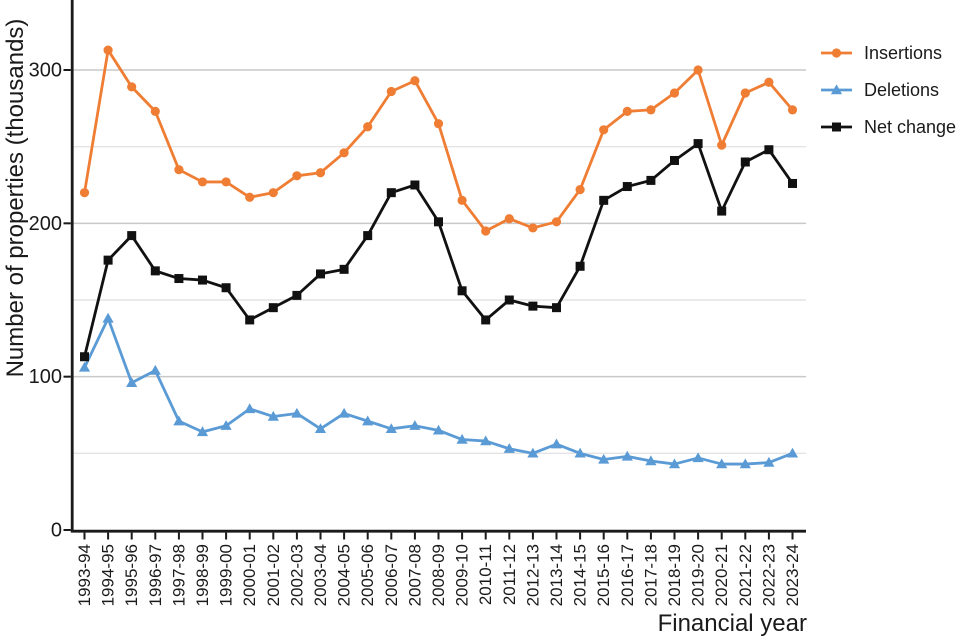 The width and height of the screenshot is (960, 640). What do you see at coordinates (178, 575) in the screenshot?
I see `x-tick-label: 1997-98` at bounding box center [178, 575].